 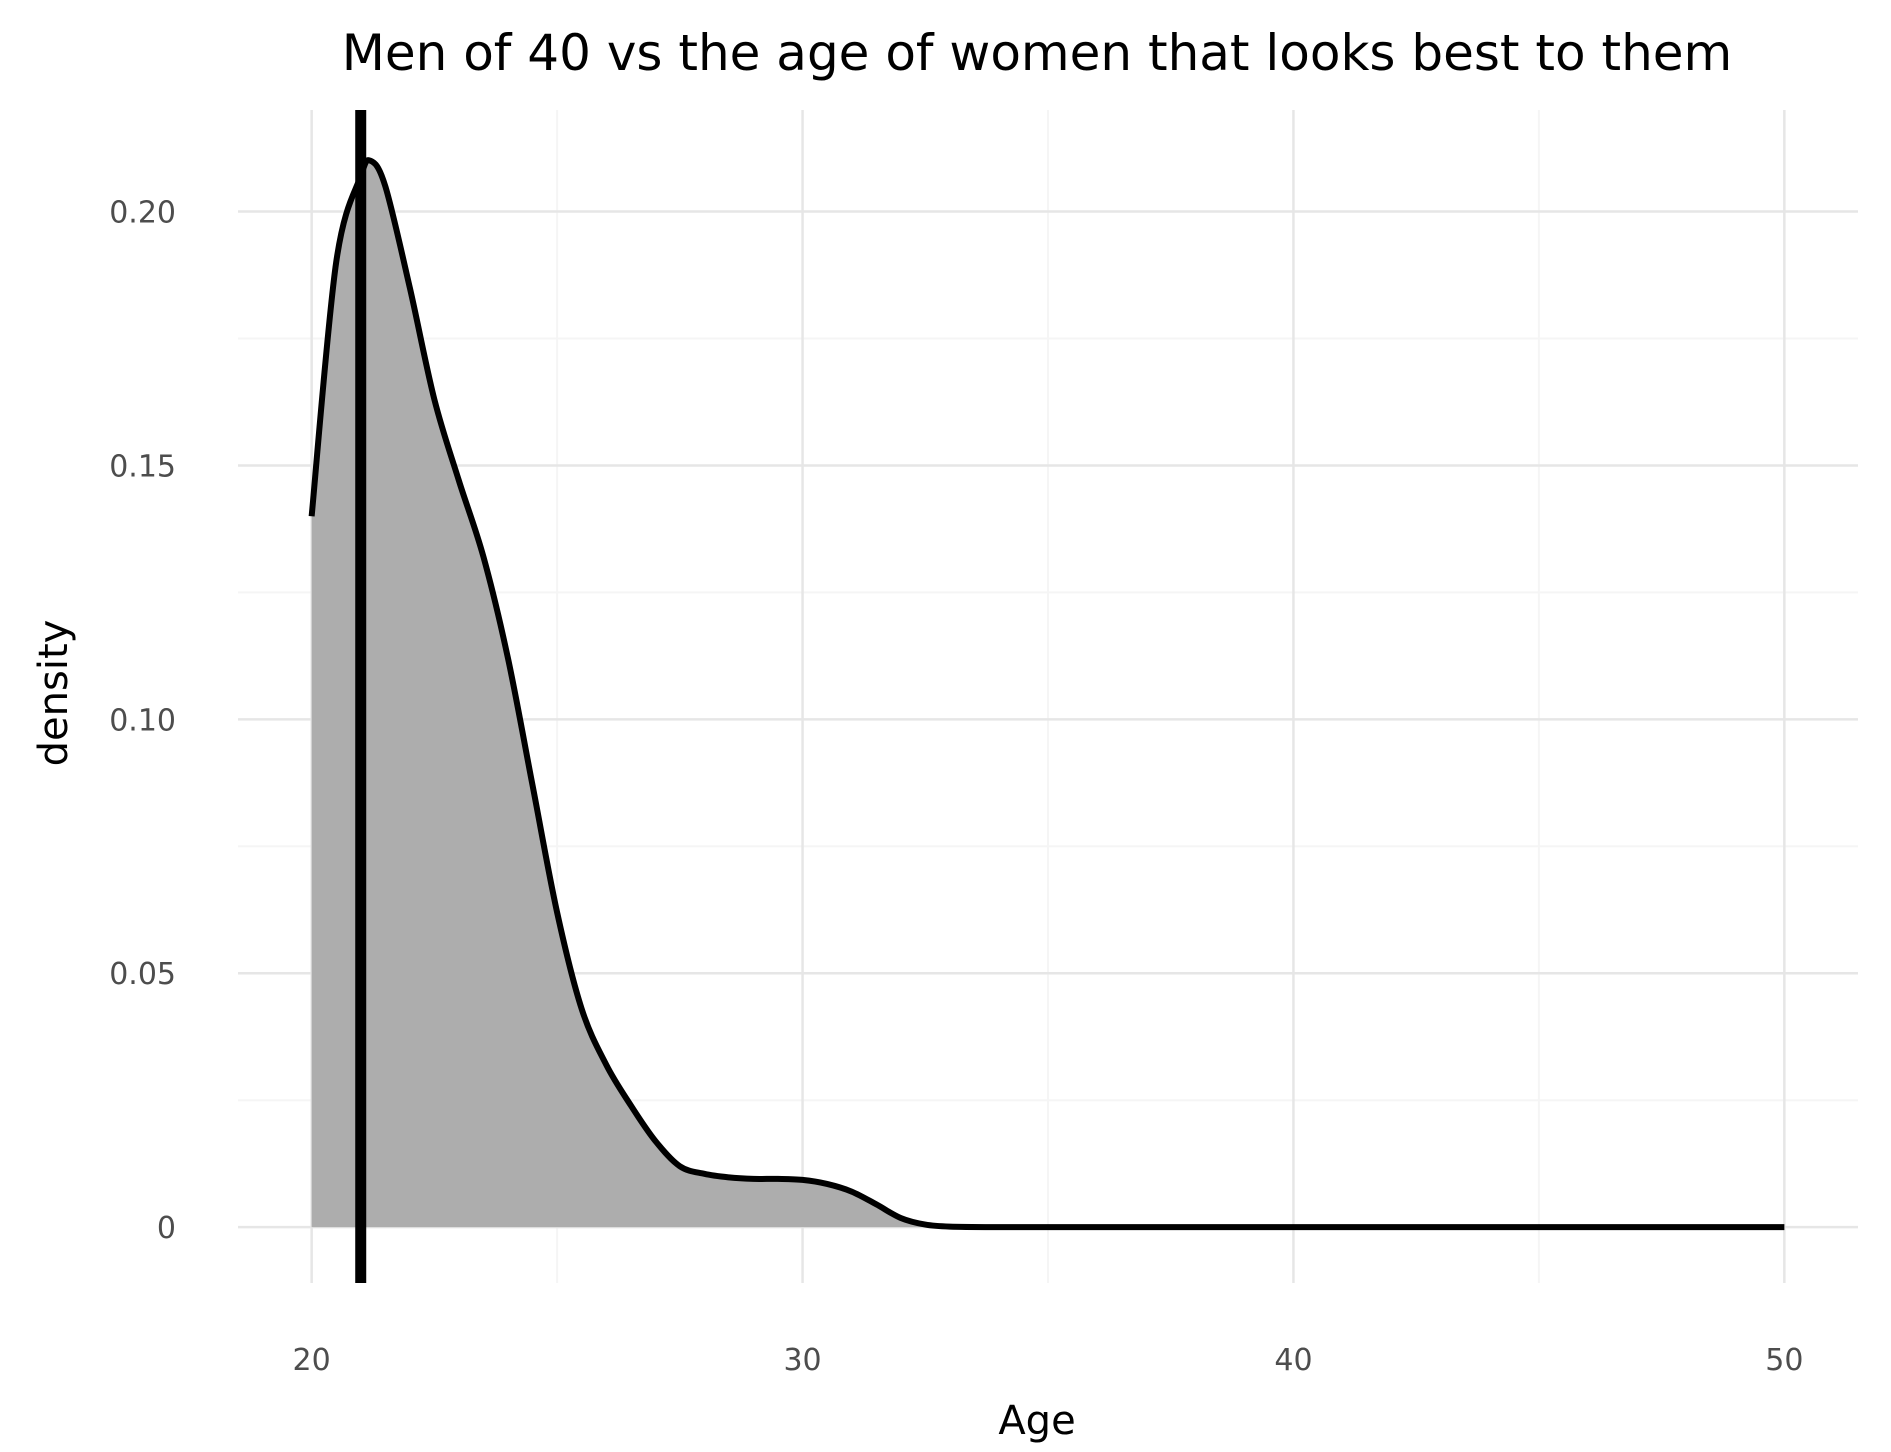 What do you see at coordinates (142, 720) in the screenshot?
I see `y-tick-label: 0.10` at bounding box center [142, 720].